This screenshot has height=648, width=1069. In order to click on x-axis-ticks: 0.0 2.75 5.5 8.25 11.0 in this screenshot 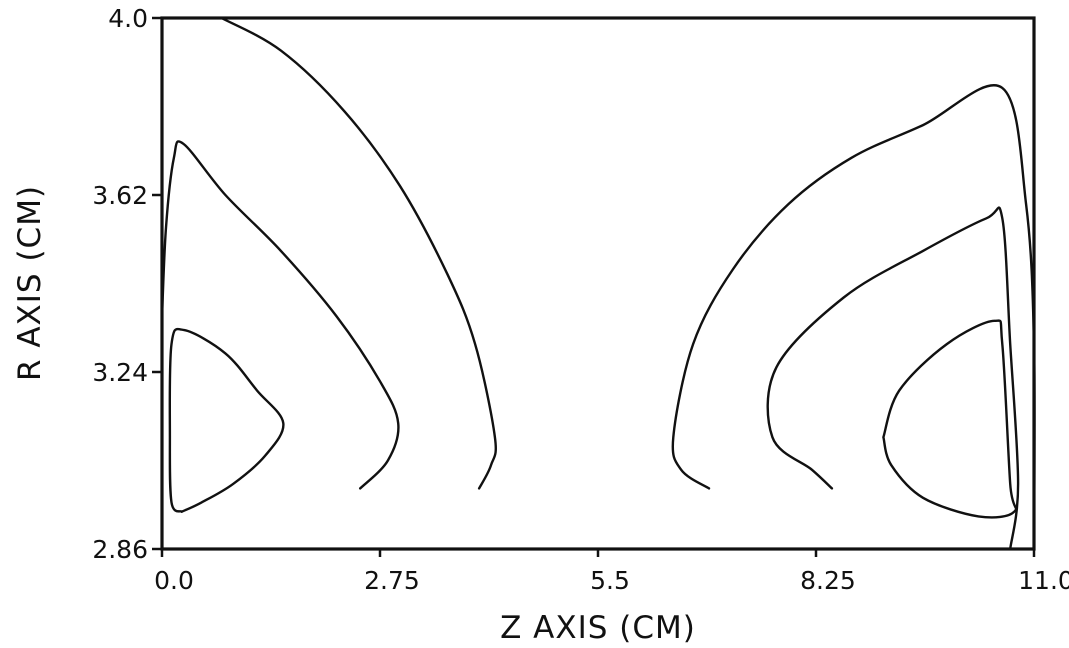, I will do `click(611, 572)`.